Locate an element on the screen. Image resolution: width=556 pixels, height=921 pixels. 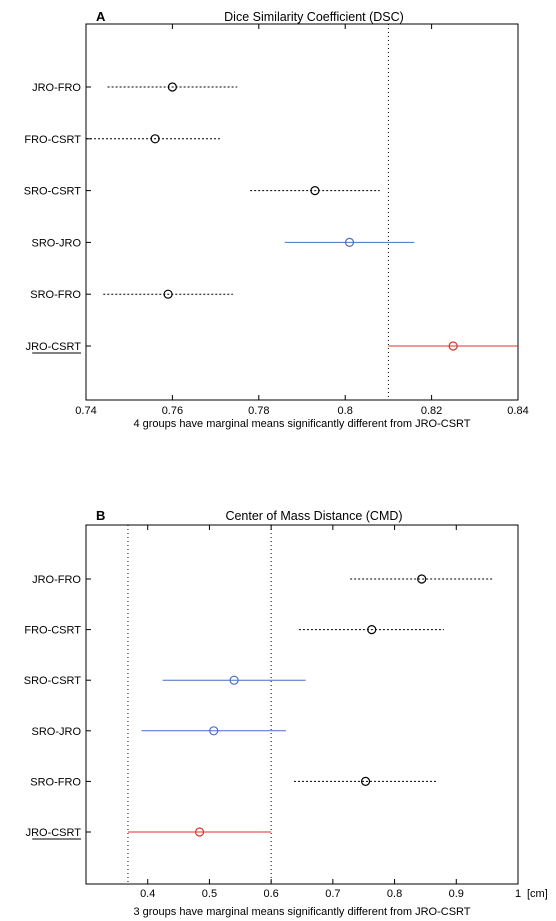
x-tick-label: 0.6 is located at coordinates (270, 894).